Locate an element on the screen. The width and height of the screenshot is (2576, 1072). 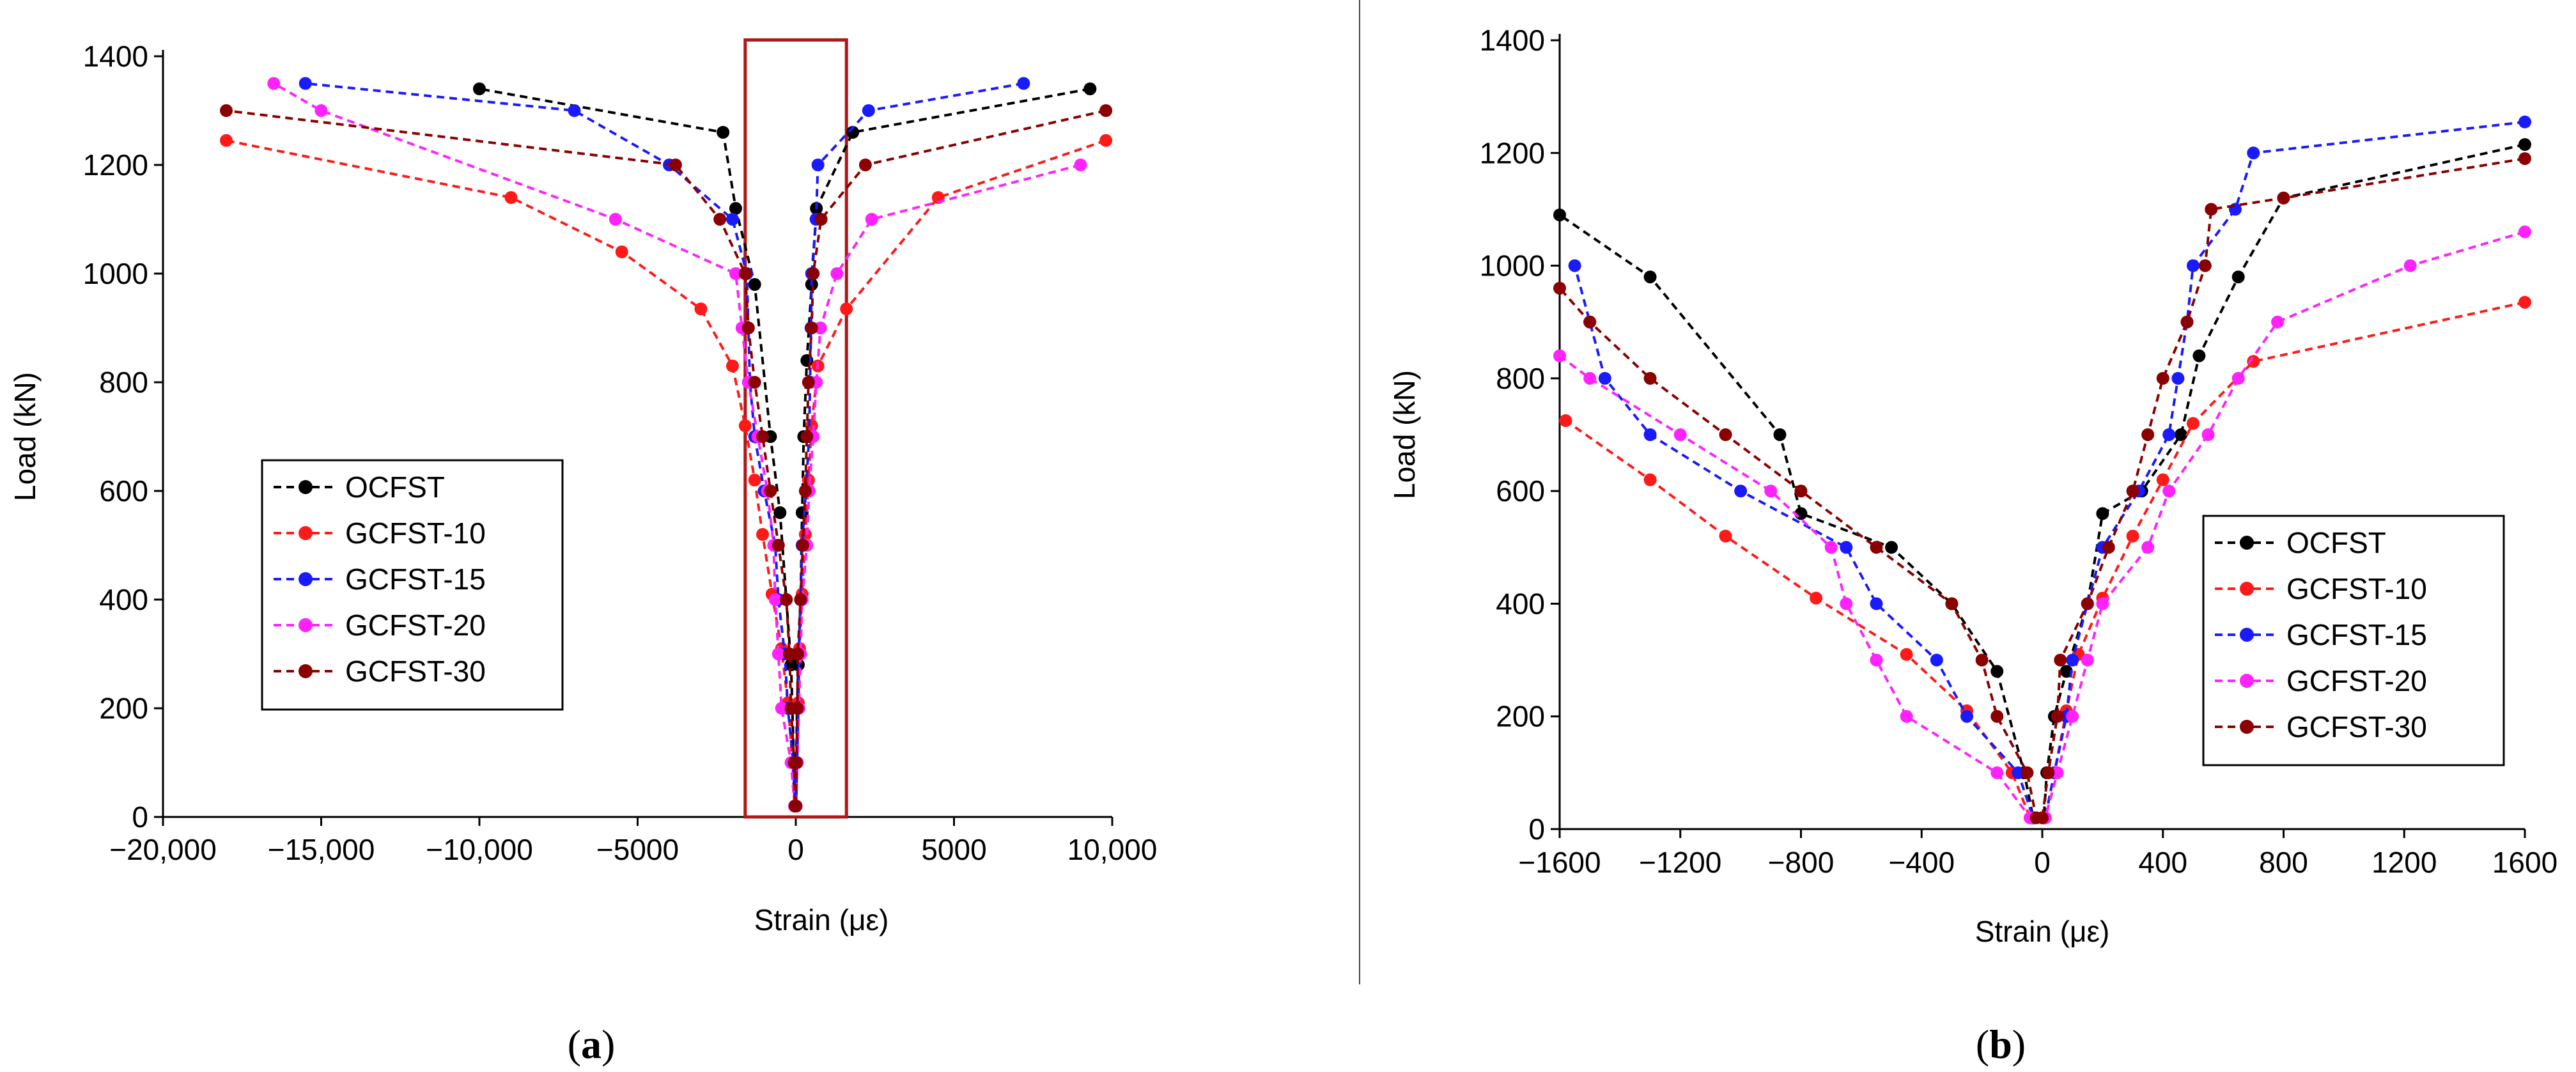
y-tick-label-a: 600 is located at coordinates (123, 491).